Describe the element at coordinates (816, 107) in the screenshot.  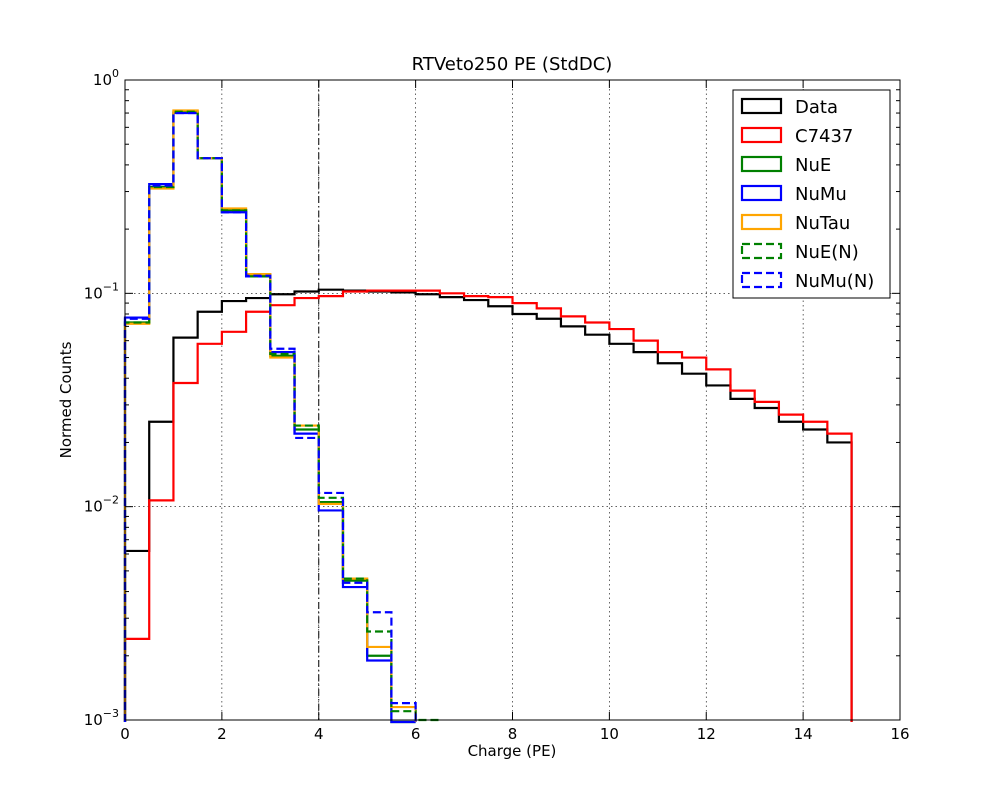
I see `legend-label-data: Data` at that location.